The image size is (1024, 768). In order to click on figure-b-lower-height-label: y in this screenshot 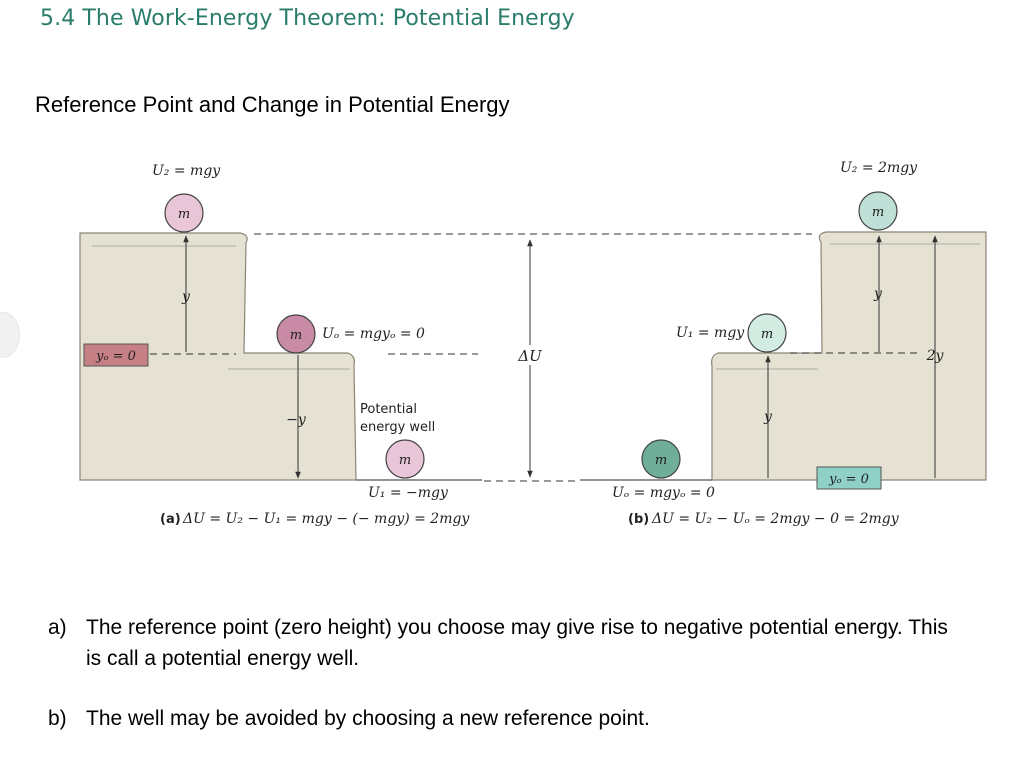, I will do `click(768, 417)`.